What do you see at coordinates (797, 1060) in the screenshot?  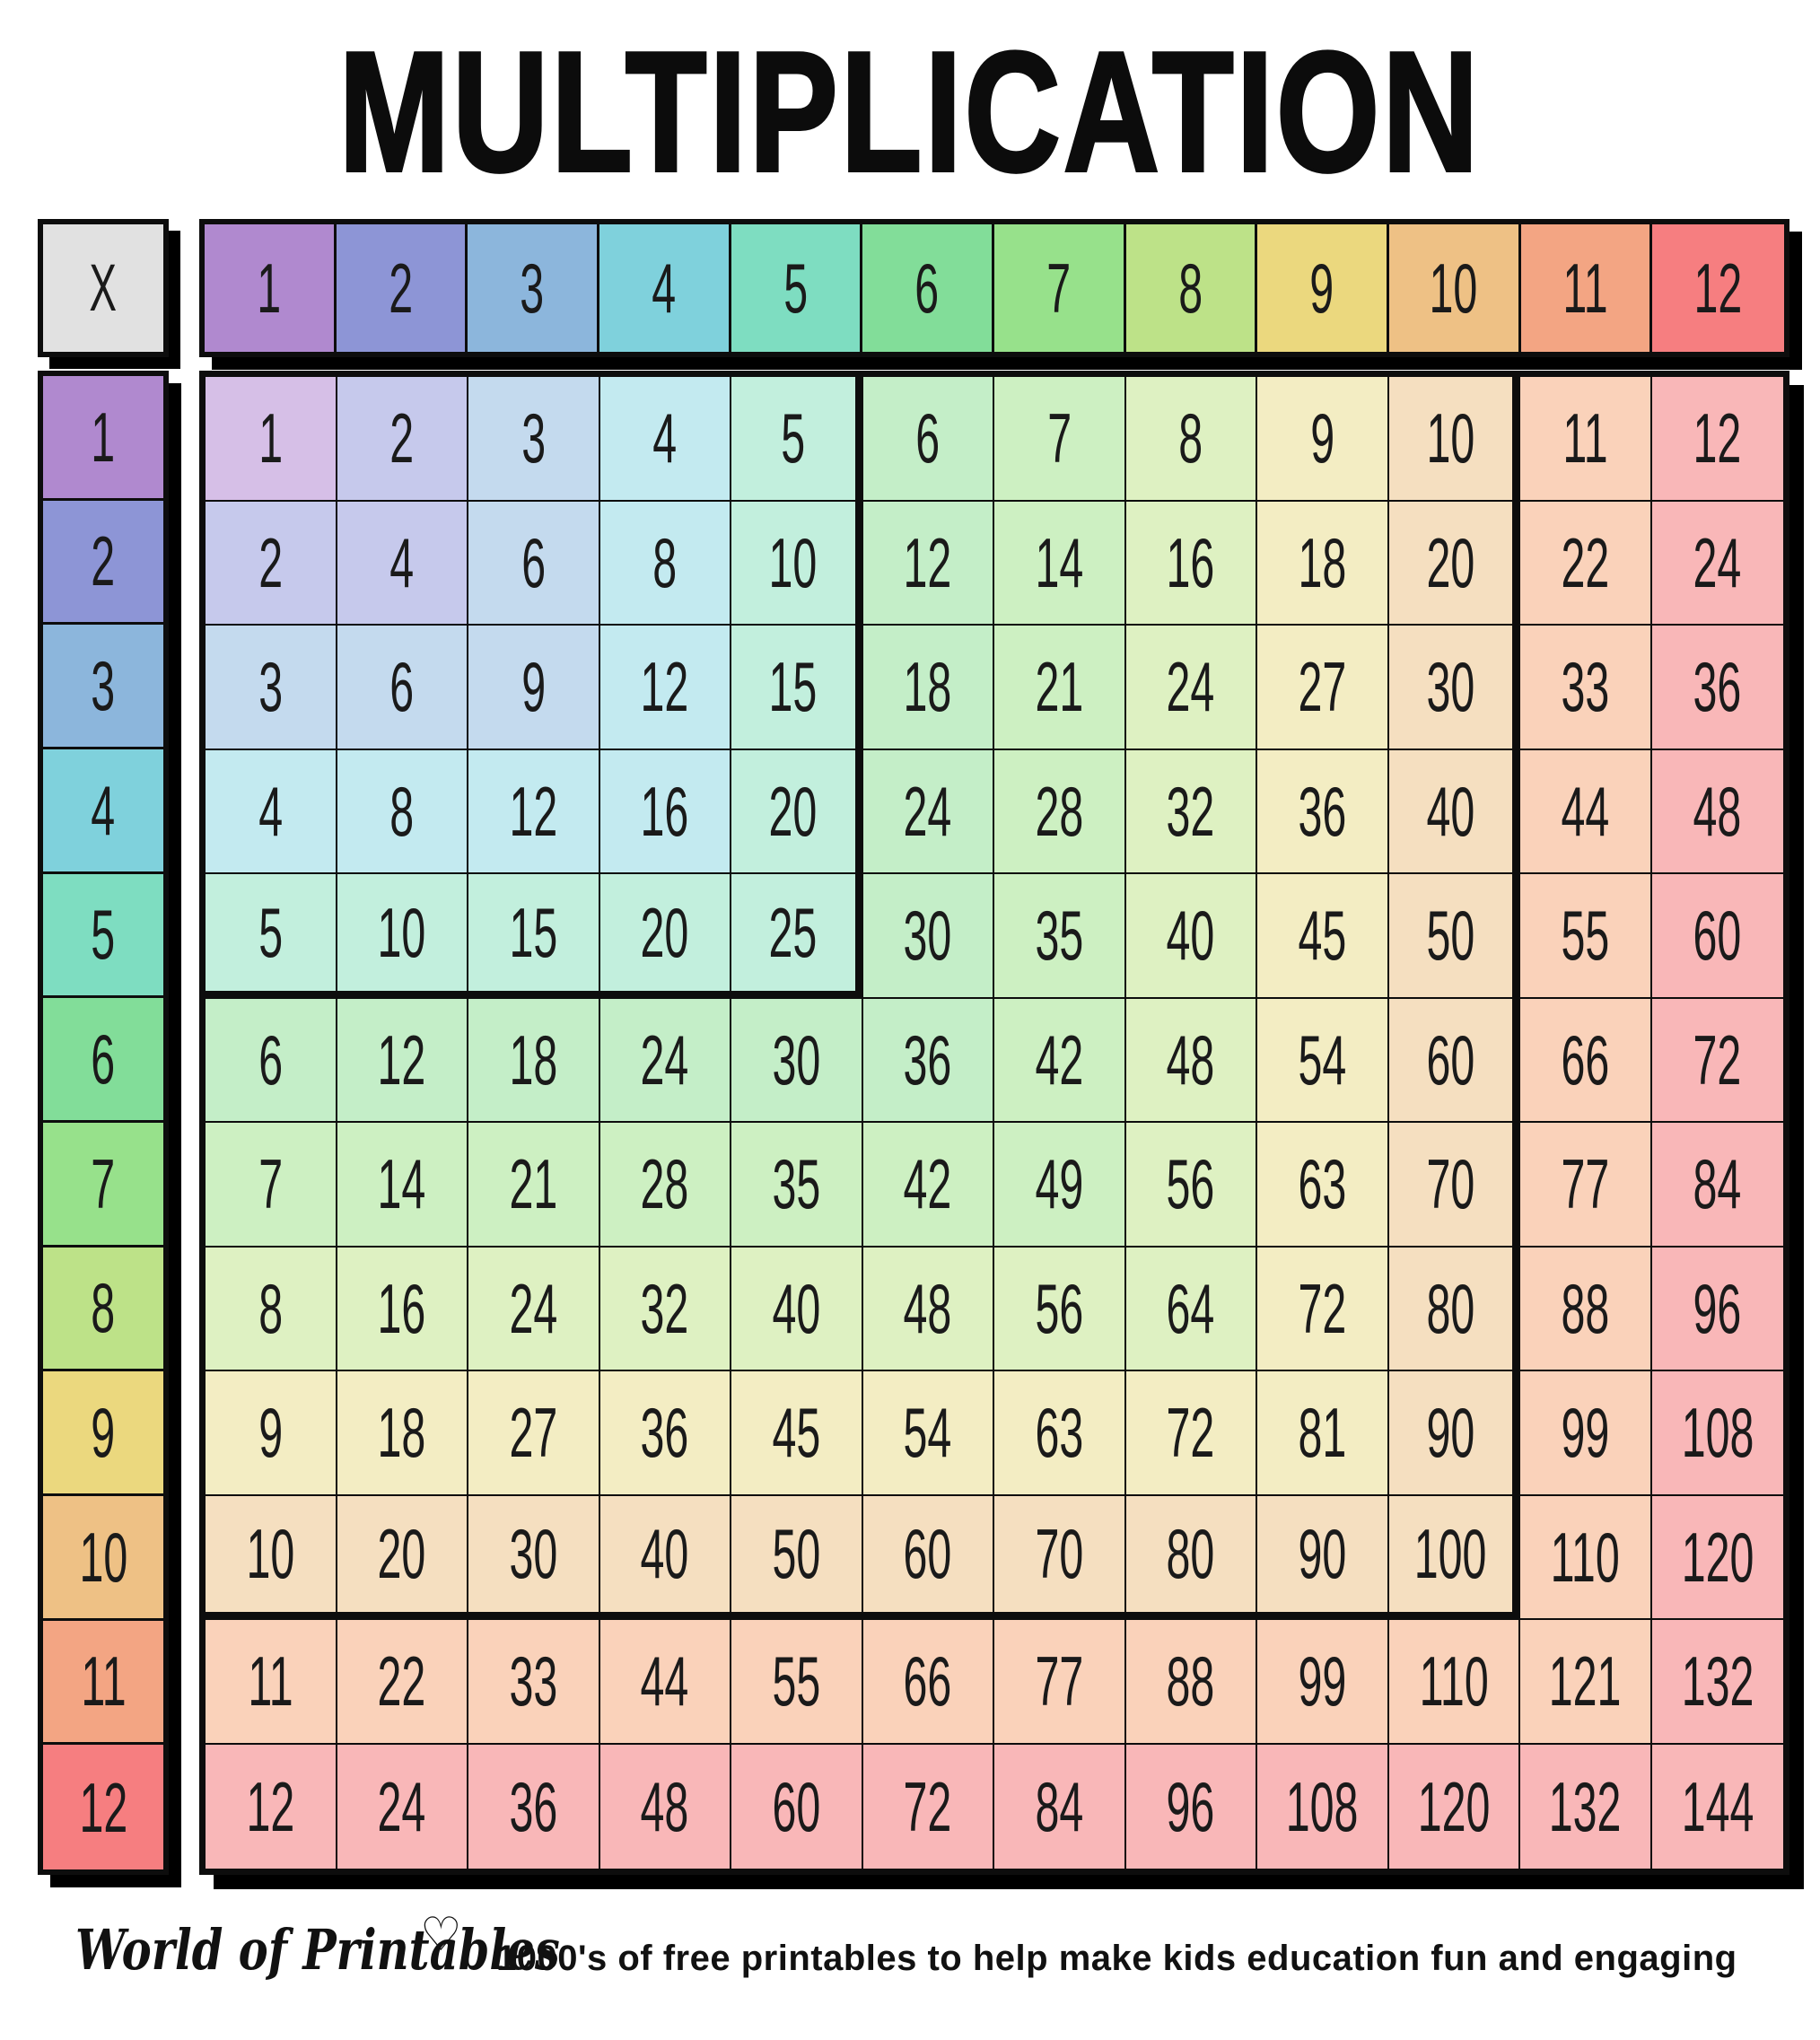 I see `product-cell: 30` at bounding box center [797, 1060].